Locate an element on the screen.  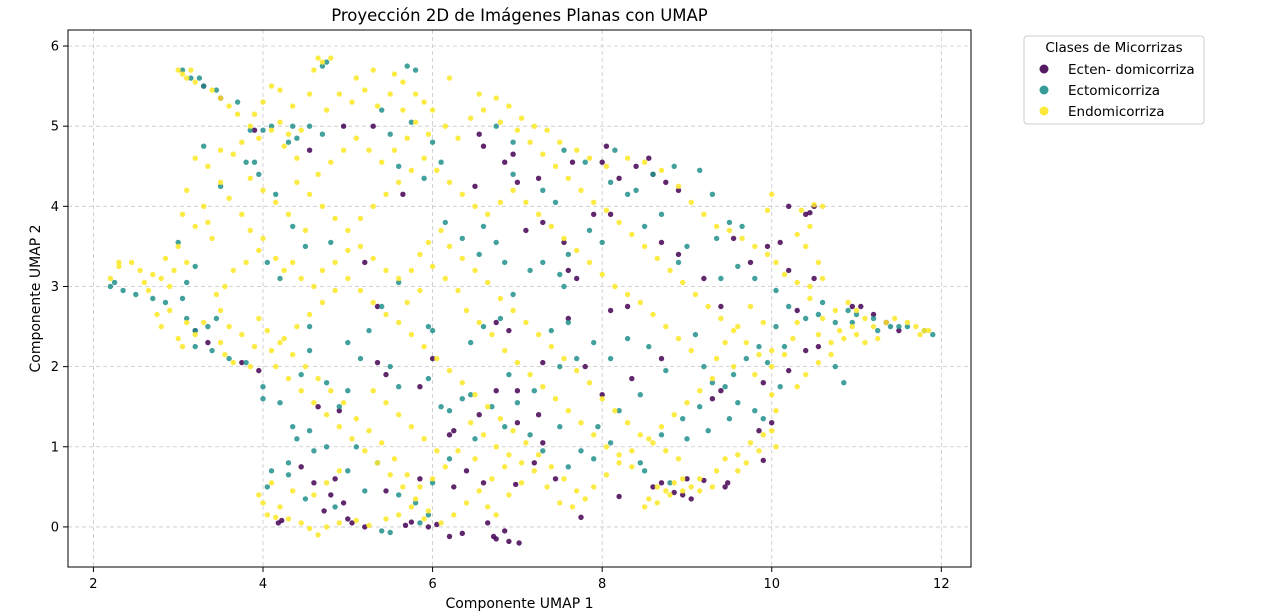
y-tick-label: 4 is located at coordinates (55, 207).